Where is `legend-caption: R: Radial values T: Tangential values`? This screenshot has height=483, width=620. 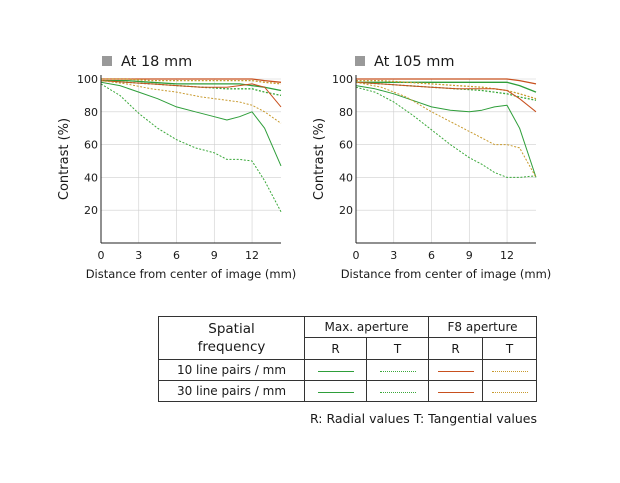 legend-caption: R: Radial values T: Tangential values is located at coordinates (423, 418).